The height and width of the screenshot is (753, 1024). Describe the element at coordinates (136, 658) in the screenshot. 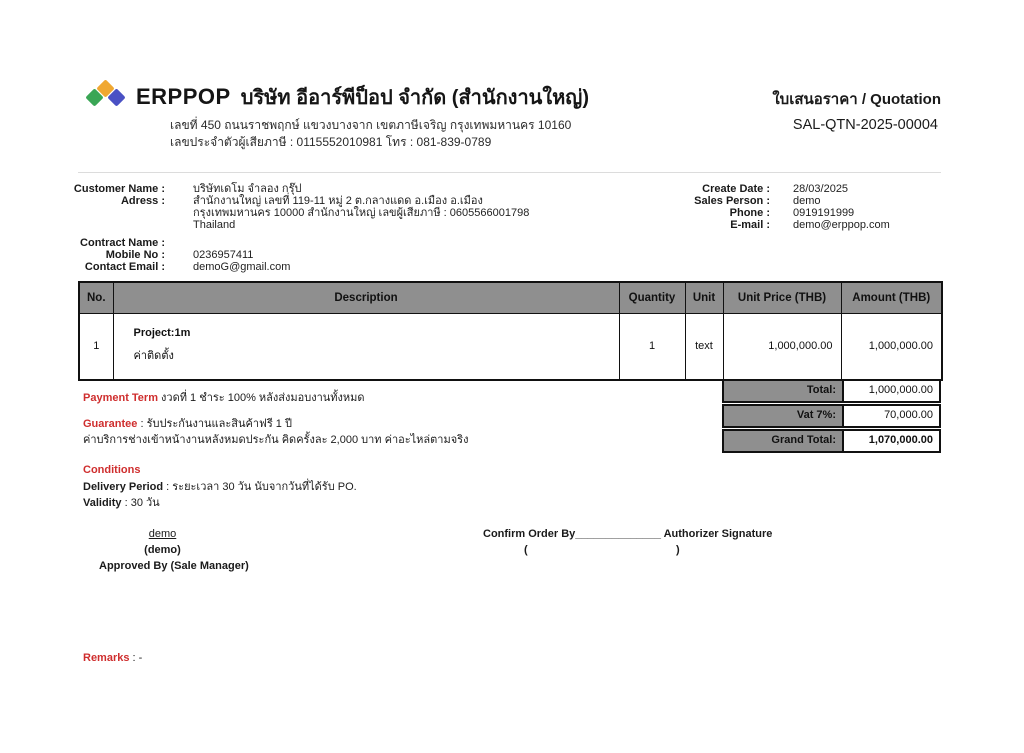

I see `remarks-text: : -` at that location.